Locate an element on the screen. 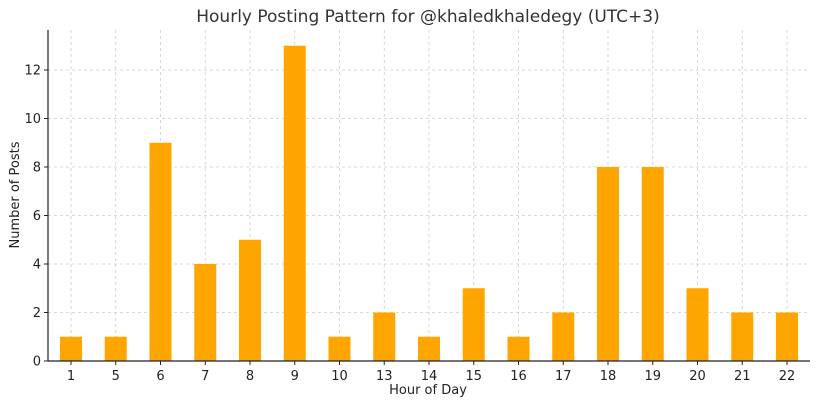  y-tick-label: 12 is located at coordinates (32, 71).